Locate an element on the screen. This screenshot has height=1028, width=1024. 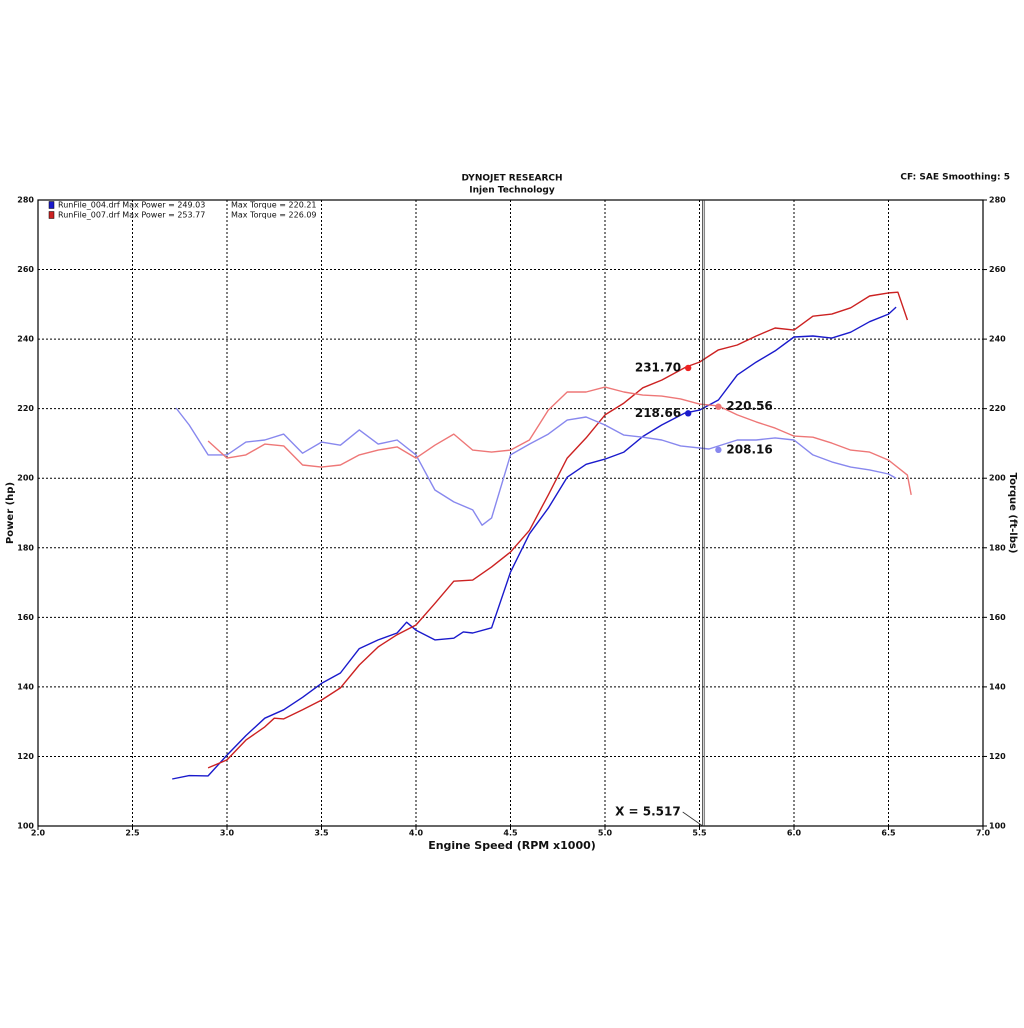
y-tick-label: 140 is located at coordinates (25, 686).